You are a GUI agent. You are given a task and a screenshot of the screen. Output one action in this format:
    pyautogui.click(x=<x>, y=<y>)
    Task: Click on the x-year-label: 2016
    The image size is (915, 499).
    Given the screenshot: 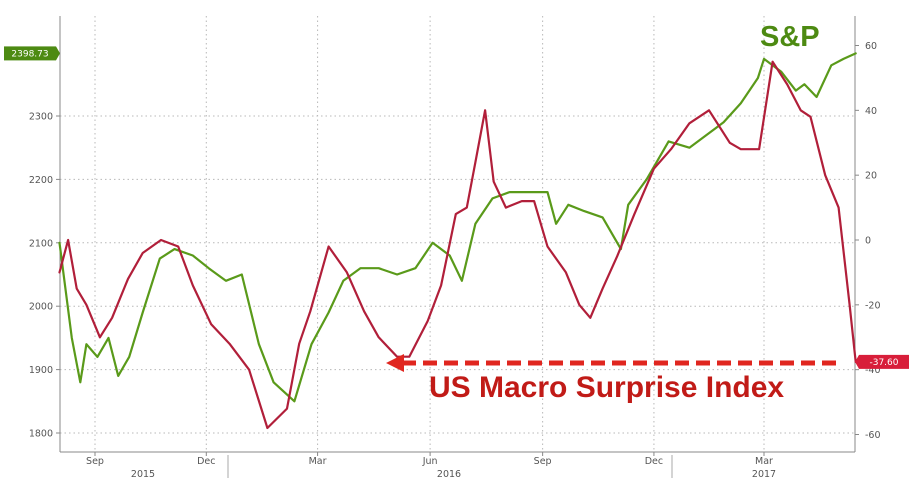 What is the action you would take?
    pyautogui.click(x=449, y=474)
    